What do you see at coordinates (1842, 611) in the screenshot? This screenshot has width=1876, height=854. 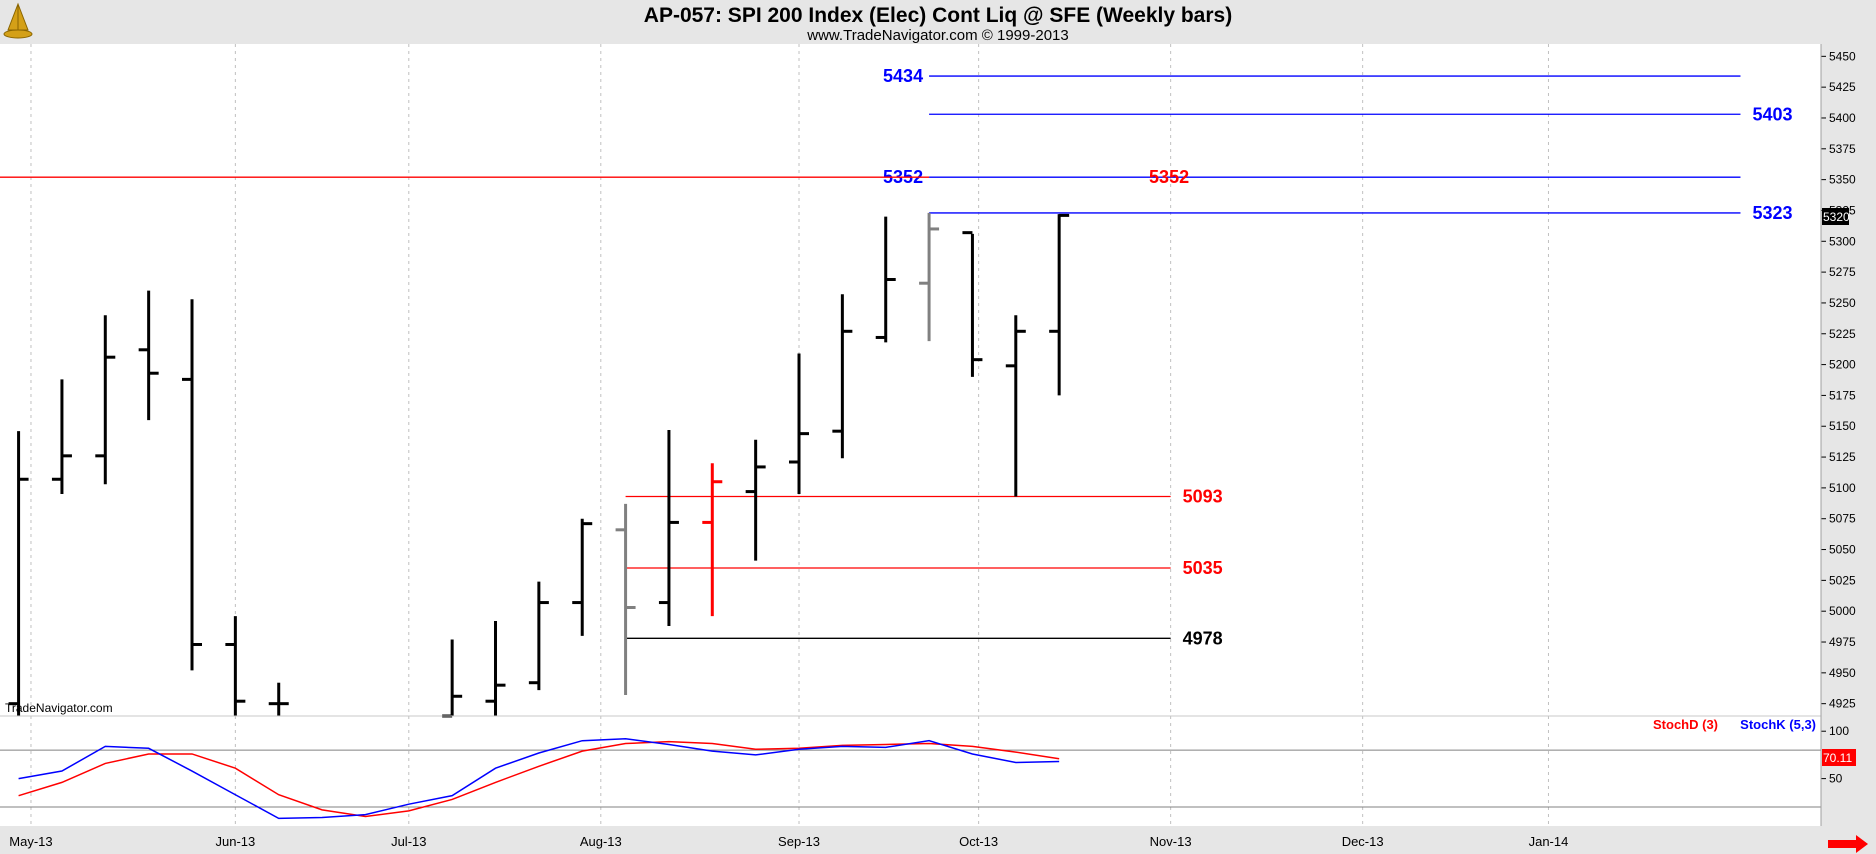 I see `price-tick-label: 5000` at bounding box center [1842, 611].